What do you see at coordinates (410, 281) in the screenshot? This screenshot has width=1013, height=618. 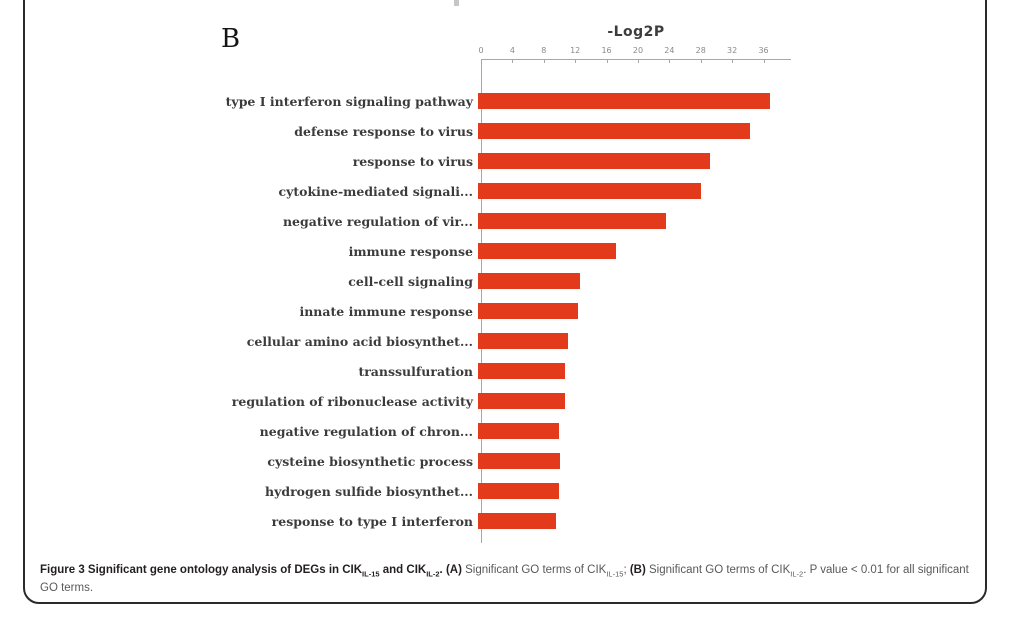 I see `go-term-label: cell-cell signaling` at bounding box center [410, 281].